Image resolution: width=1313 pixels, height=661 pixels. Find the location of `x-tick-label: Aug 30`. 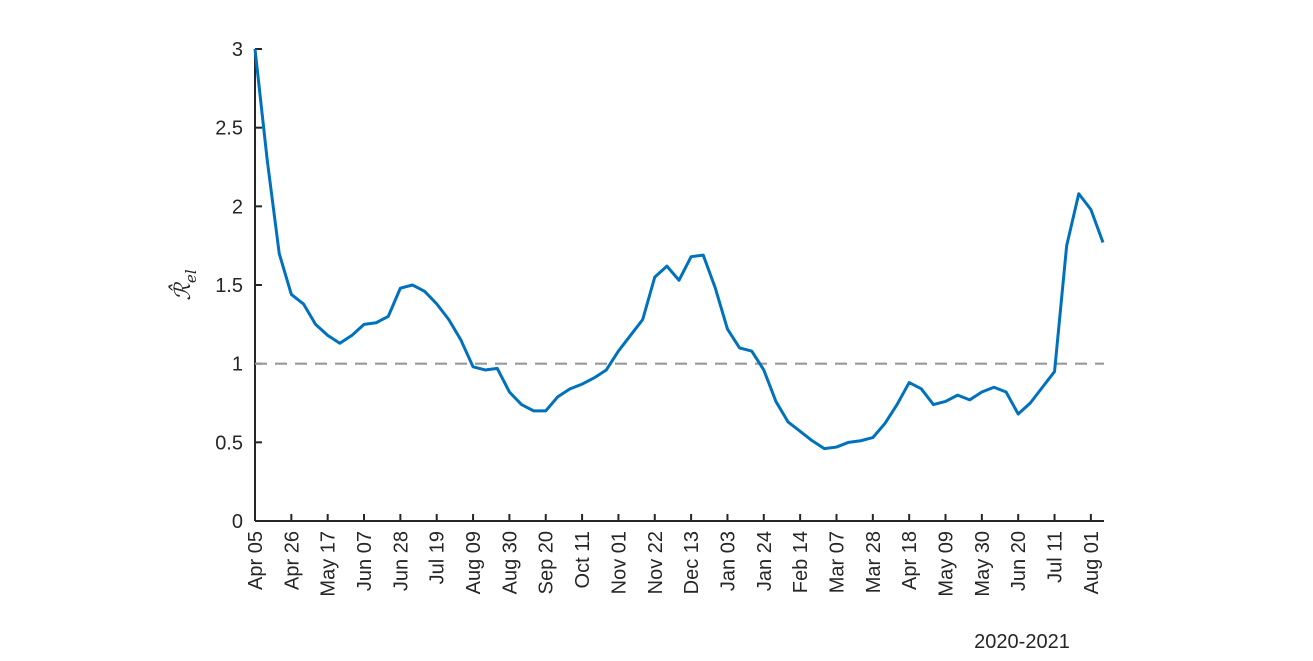

x-tick-label: Aug 30 is located at coordinates (510, 562).